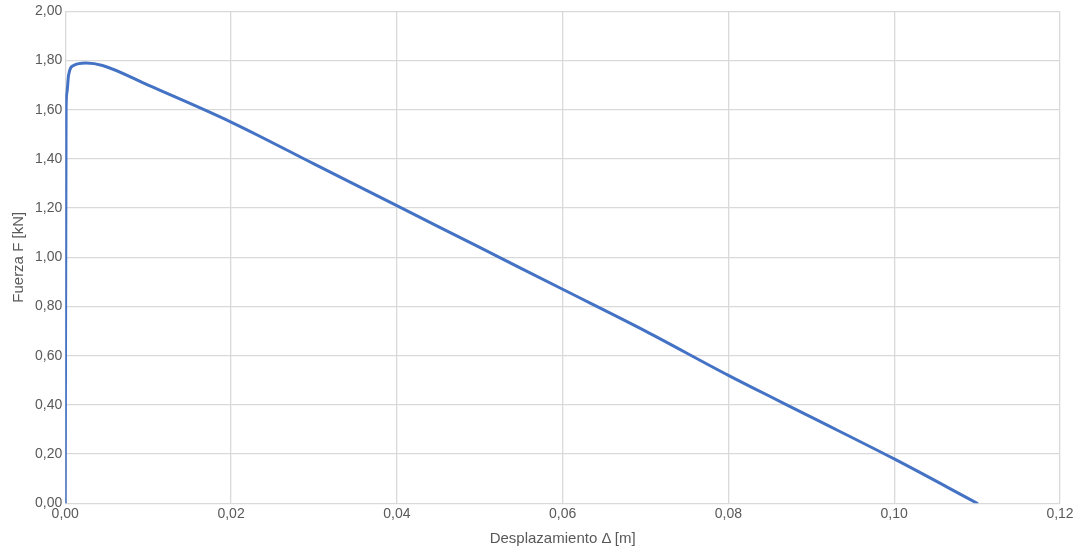 The width and height of the screenshot is (1088, 552). Describe the element at coordinates (49, 403) in the screenshot. I see `y-tick-label: 0,40` at that location.